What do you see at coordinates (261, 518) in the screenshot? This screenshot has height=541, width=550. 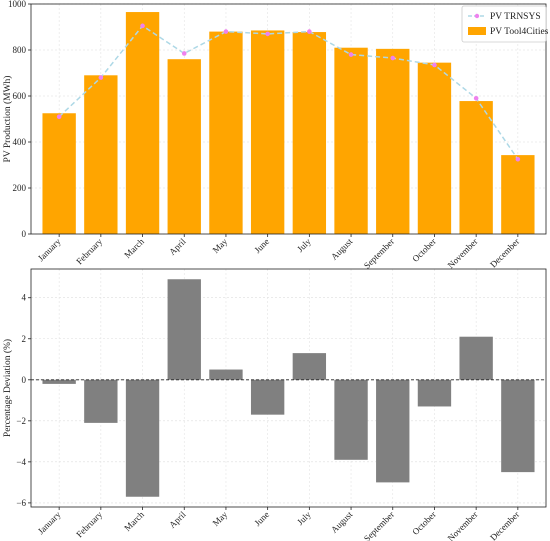 I see `deviation-xtick-label-june: June` at bounding box center [261, 518].